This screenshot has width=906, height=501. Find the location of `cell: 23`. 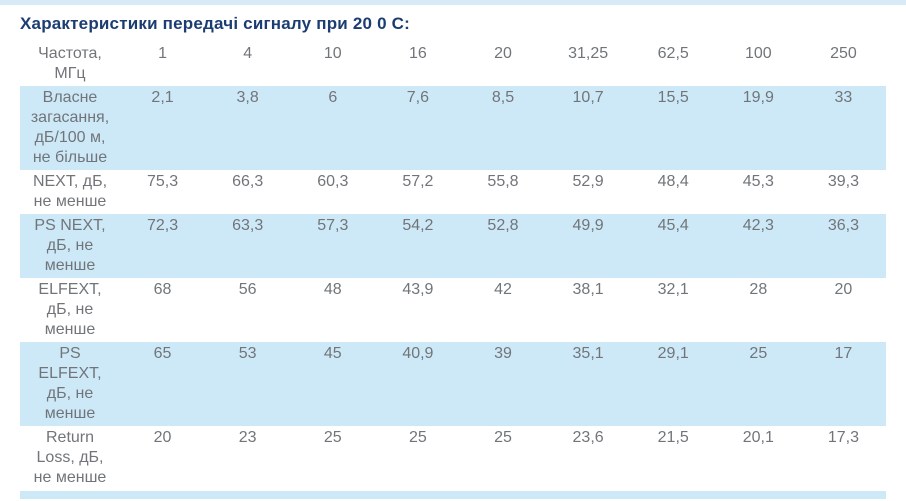

cell: 23 is located at coordinates (247, 437).